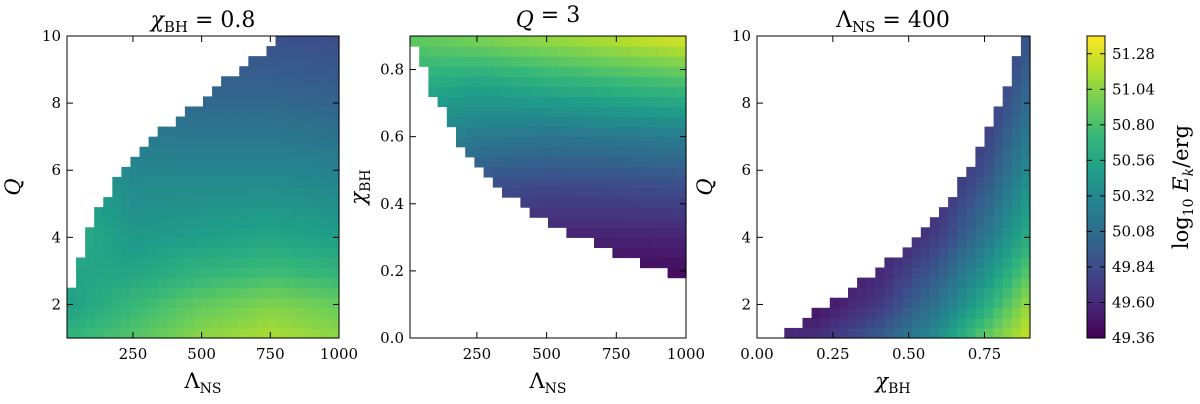  I want to click on colorbar-label: log10 Ek/erg, so click(1183, 187).